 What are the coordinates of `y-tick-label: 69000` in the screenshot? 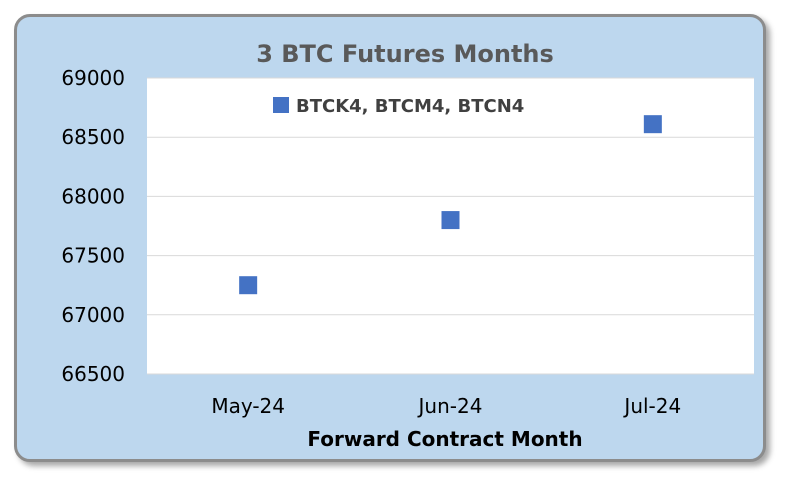 It's located at (93, 78).